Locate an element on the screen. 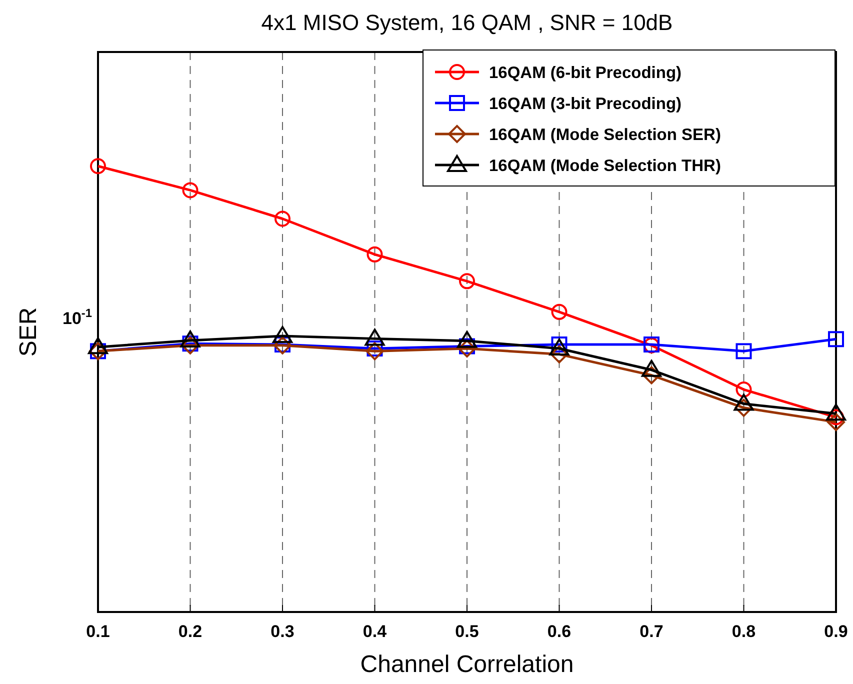 Image resolution: width=853 pixels, height=684 pixels. legend-label: 16QAM (Mode Selection SER) is located at coordinates (605, 135).